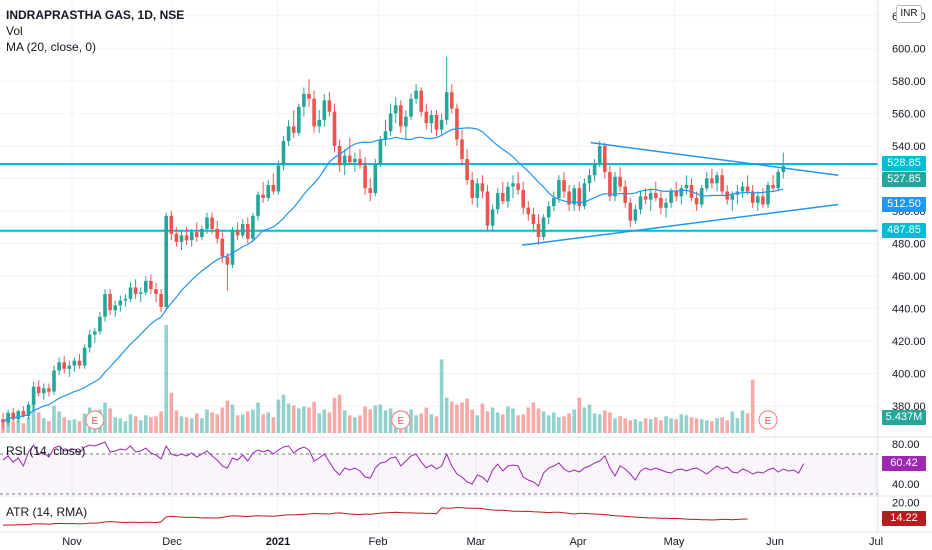 This screenshot has width=932, height=550. Describe the element at coordinates (14, 31) in the screenshot. I see `volume-legend: Vol` at that location.